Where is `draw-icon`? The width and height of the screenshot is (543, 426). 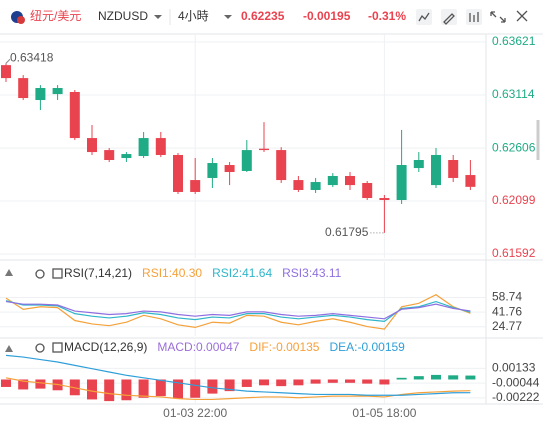
draw-icon is located at coordinates (449, 19).